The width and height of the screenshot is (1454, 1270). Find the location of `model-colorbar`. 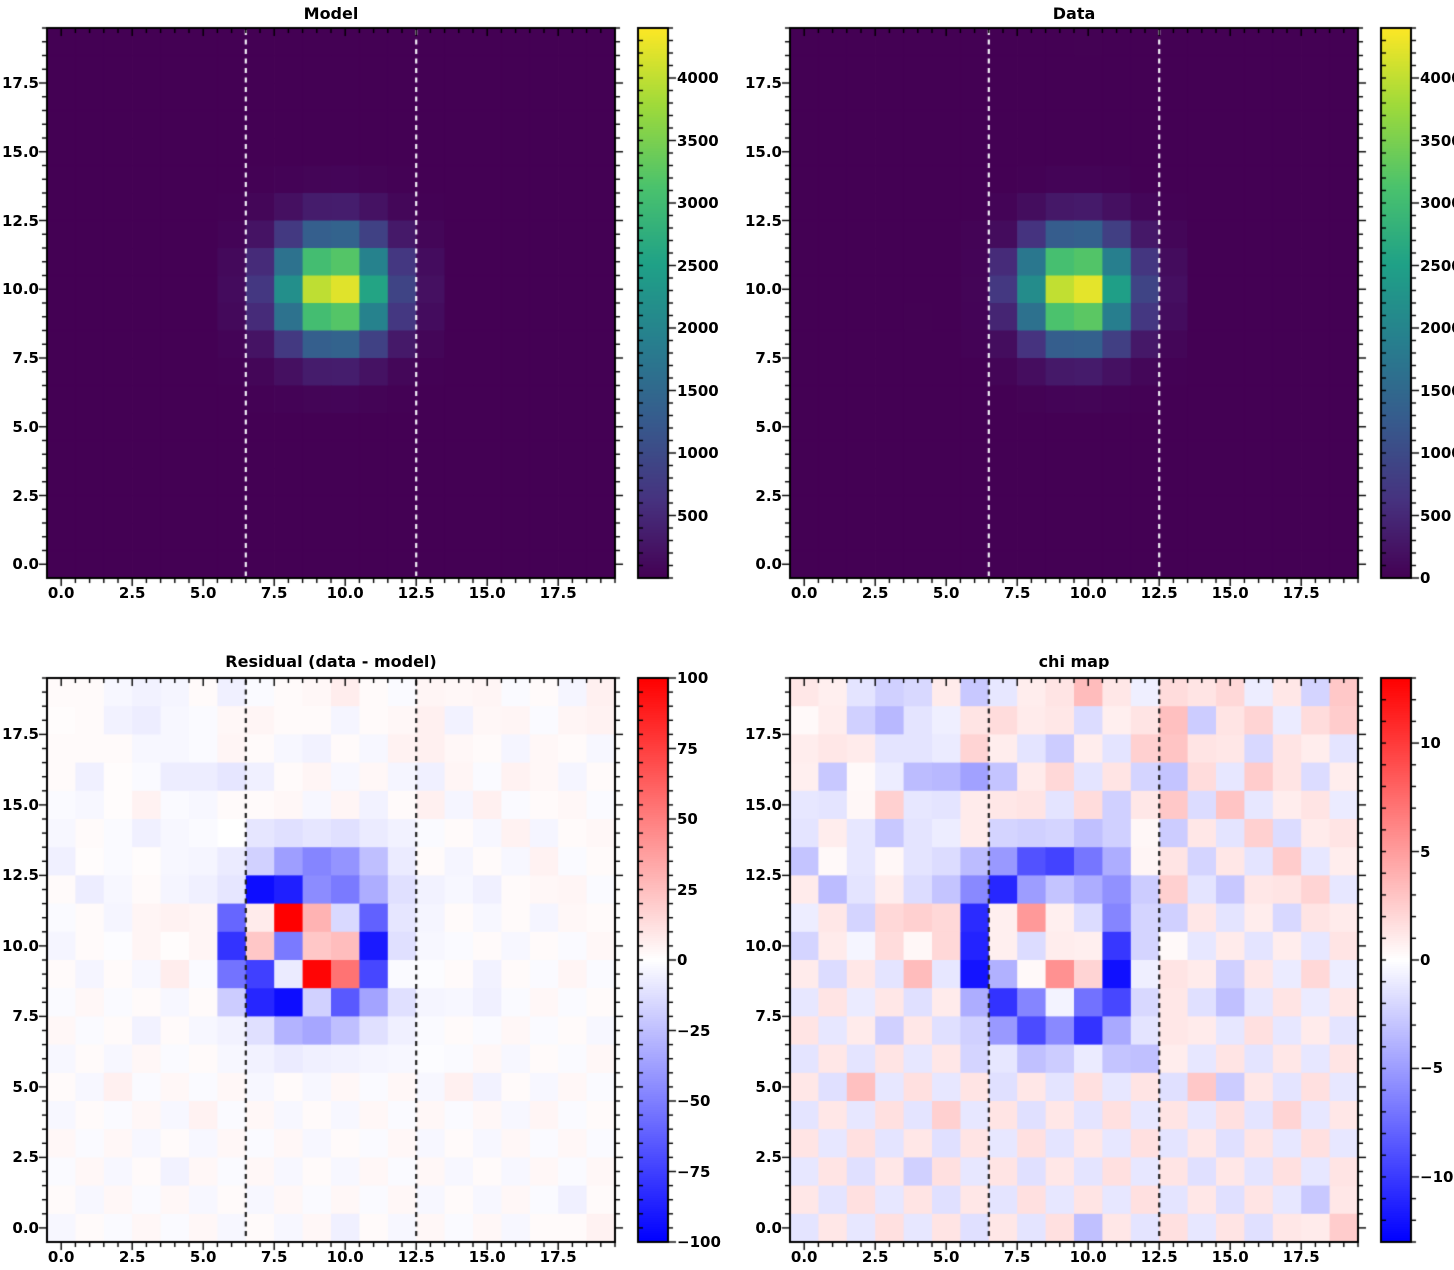

model-colorbar is located at coordinates (653, 303).